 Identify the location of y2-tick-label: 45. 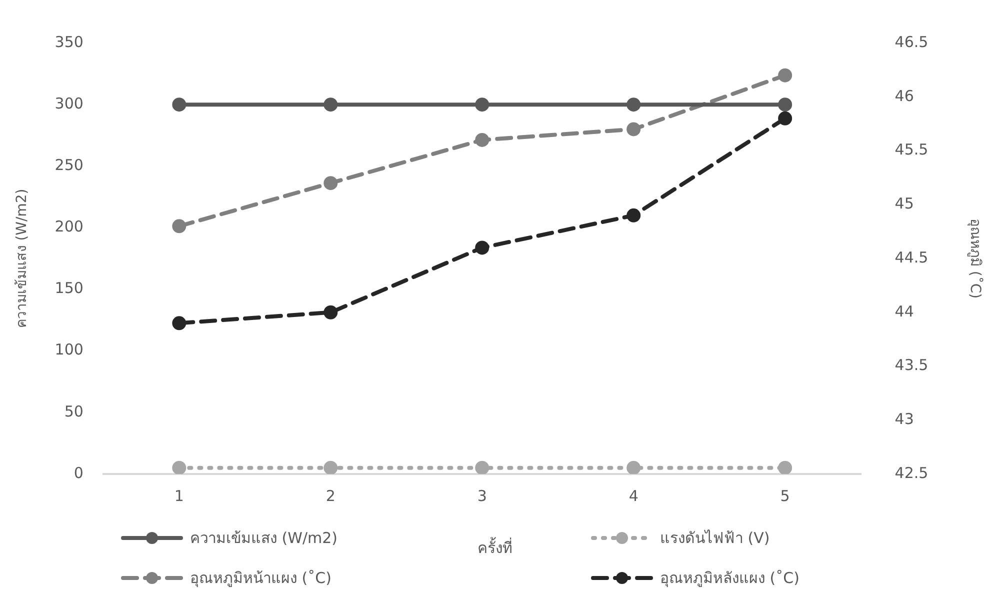
(904, 203).